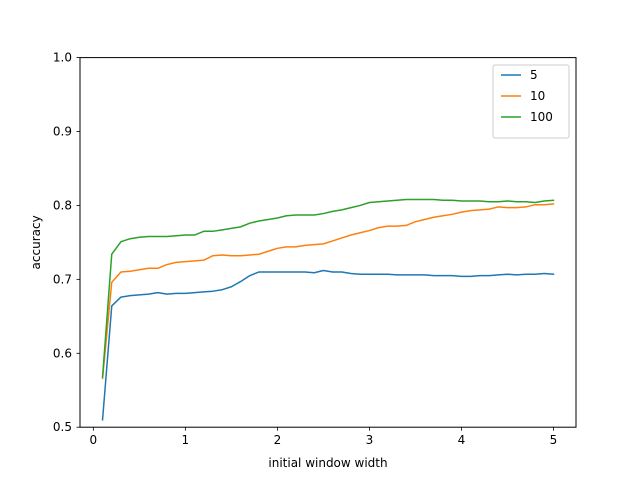 This screenshot has height=480, width=640. Describe the element at coordinates (66, 242) in the screenshot. I see `y-axis-ticks: 0.5 0.6 0.7 0.8 0.9 1.0` at that location.